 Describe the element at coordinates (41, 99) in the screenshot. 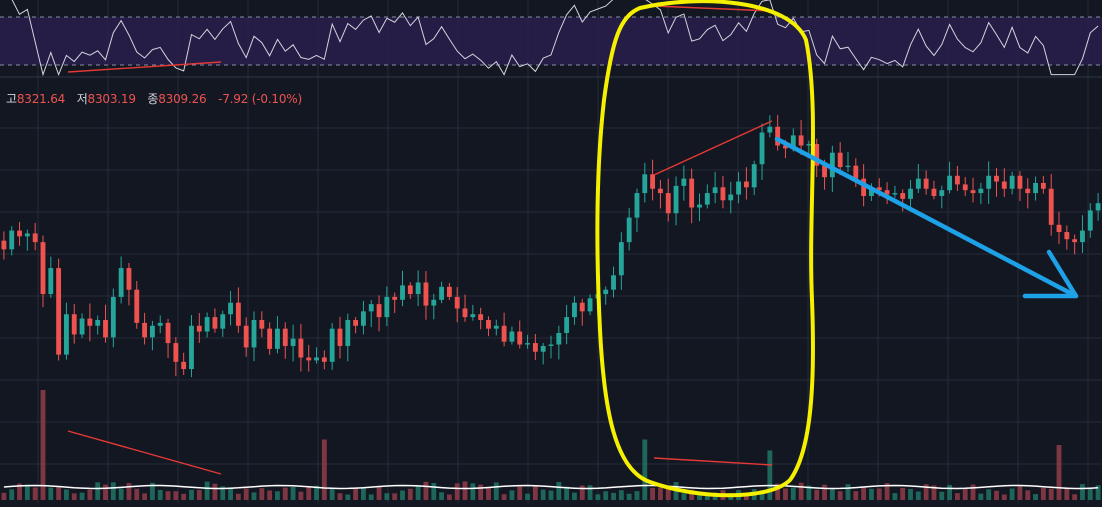

I see `high-value: 8321.64` at that location.